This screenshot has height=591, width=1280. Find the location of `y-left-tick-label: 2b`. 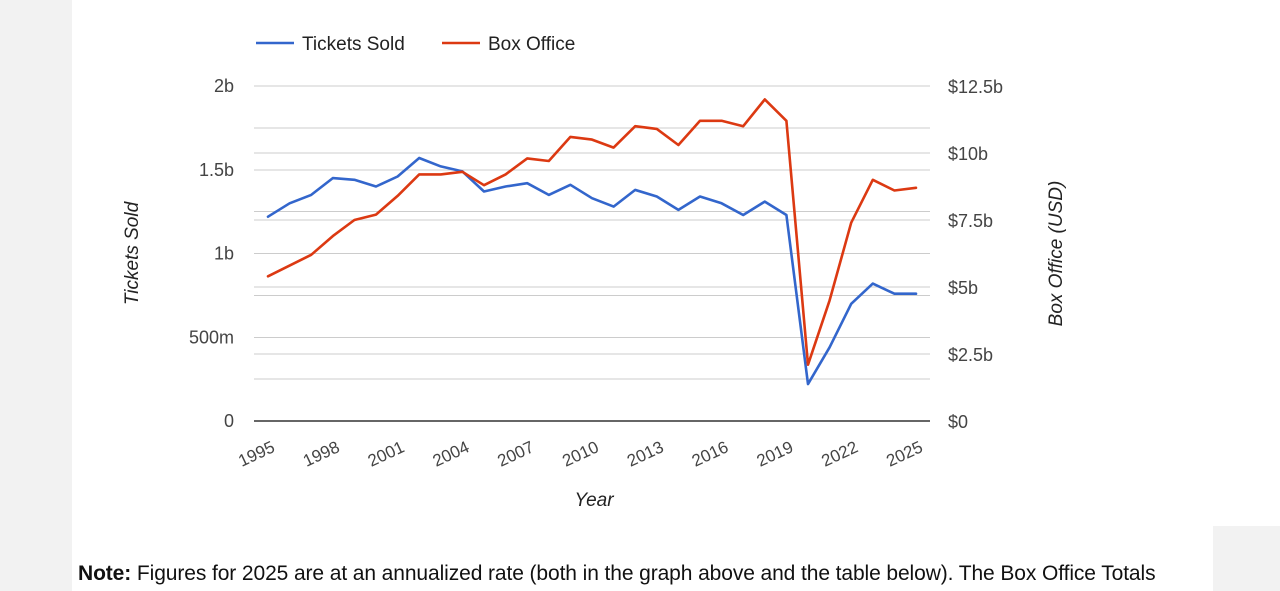

y-left-tick-label: 2b is located at coordinates (224, 86).